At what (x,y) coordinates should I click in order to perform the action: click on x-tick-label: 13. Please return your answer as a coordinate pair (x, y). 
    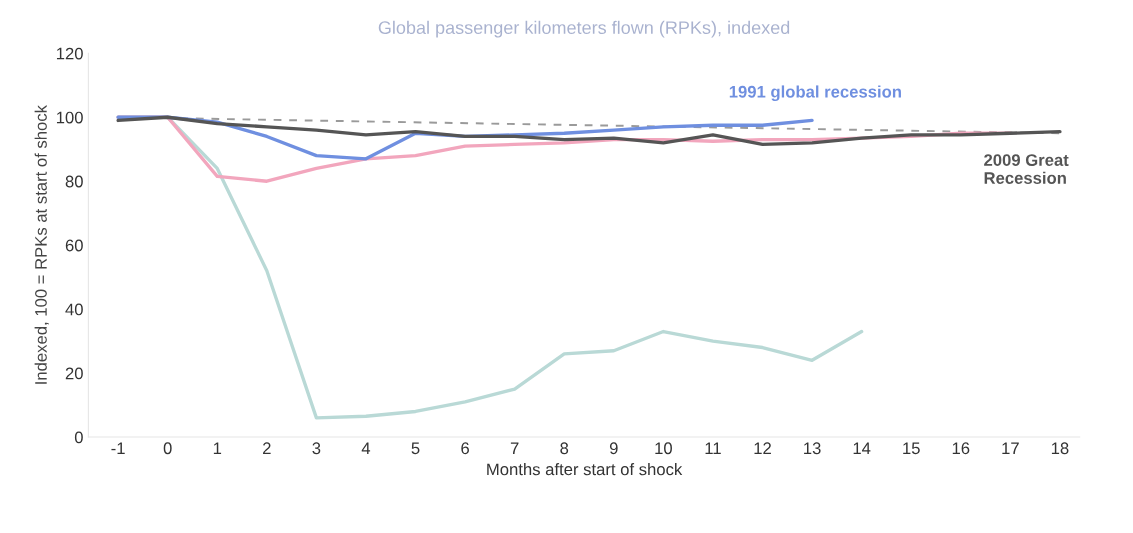
    Looking at the image, I should click on (812, 448).